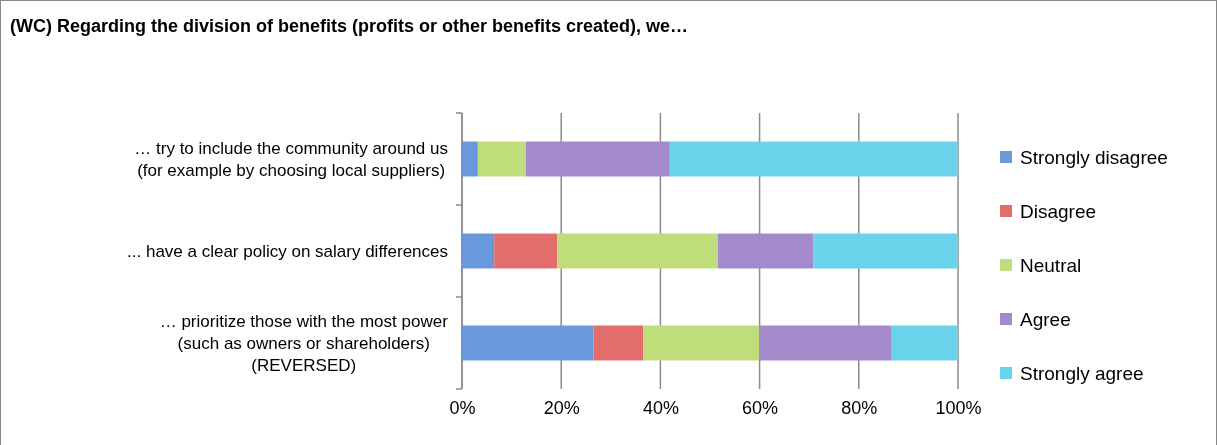 The height and width of the screenshot is (445, 1217). Describe the element at coordinates (291, 159) in the screenshot. I see `y-tick-label: … try to include the community around us (for example by choosing local suppliers)` at that location.